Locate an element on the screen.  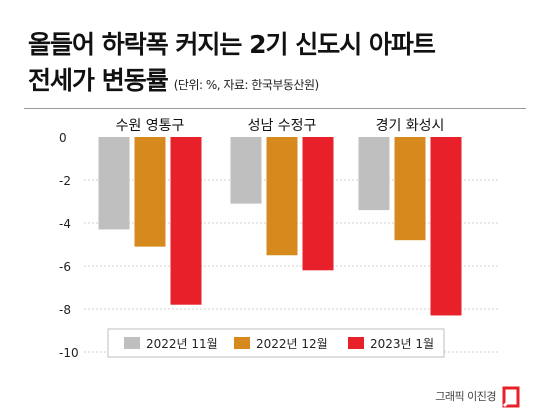
y-tick-label: -2 is located at coordinates (65, 181).